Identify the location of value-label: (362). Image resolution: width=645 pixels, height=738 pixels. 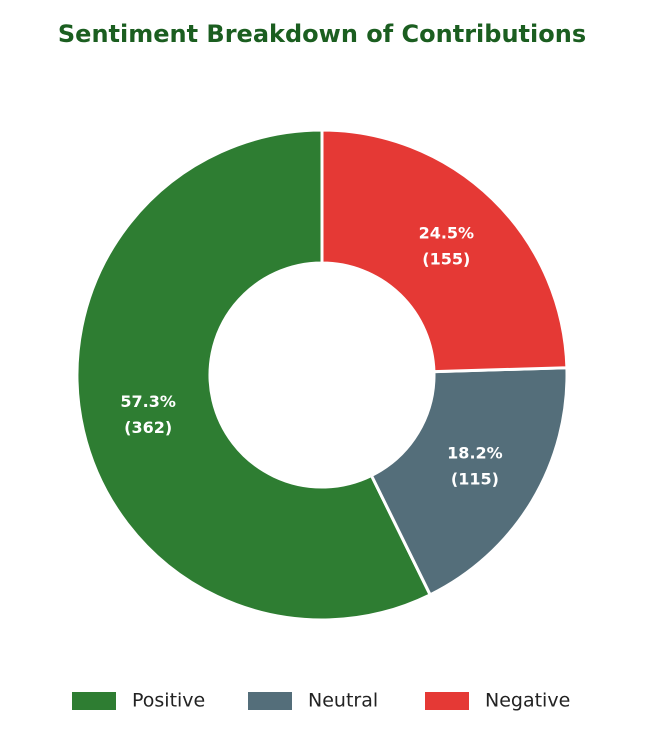
(148, 427).